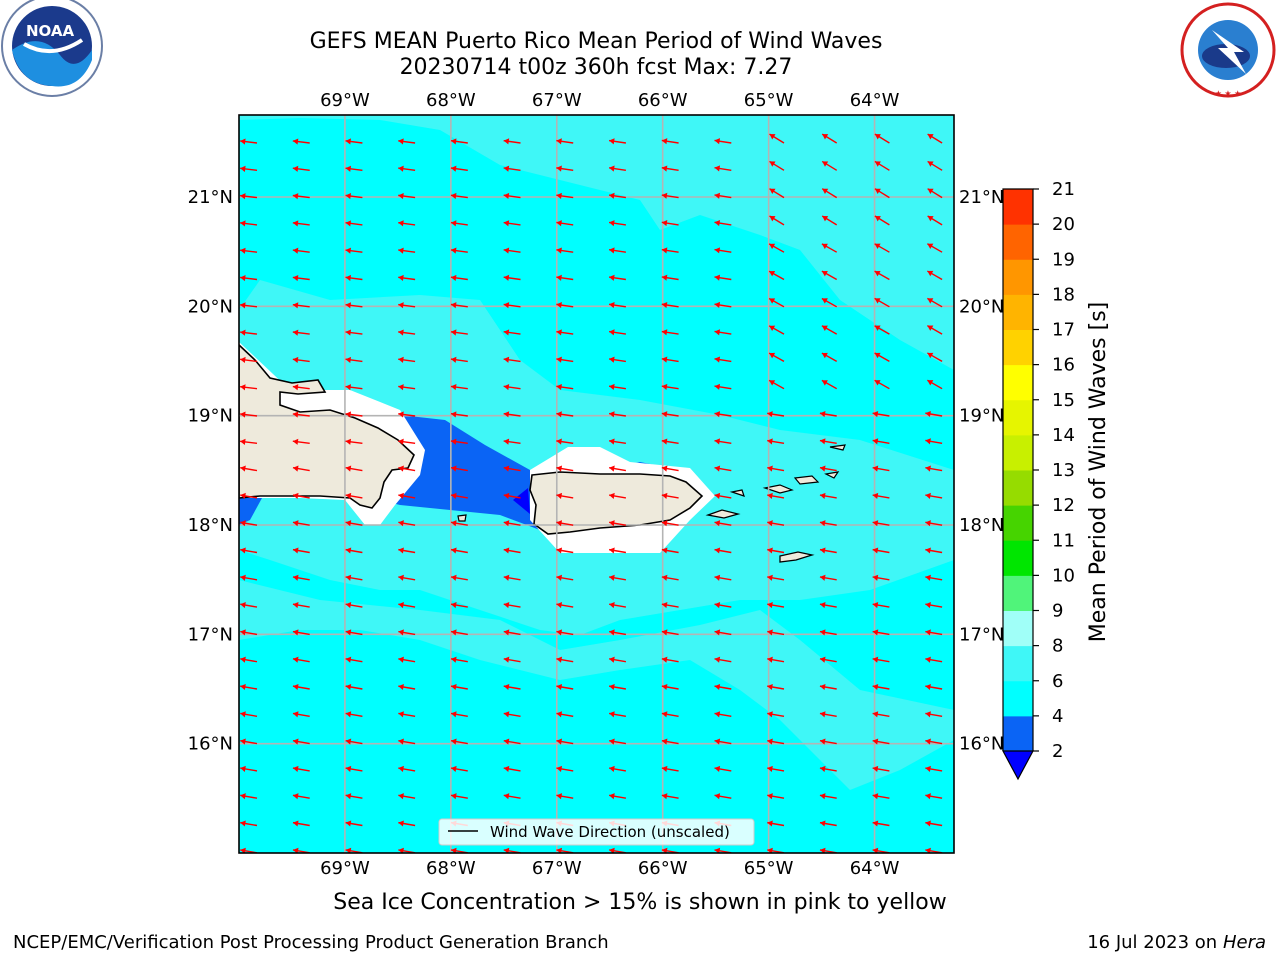 Image resolution: width=1280 pixels, height=960 pixels. I want to click on colorbar-tick-label: 10, so click(1063, 575).